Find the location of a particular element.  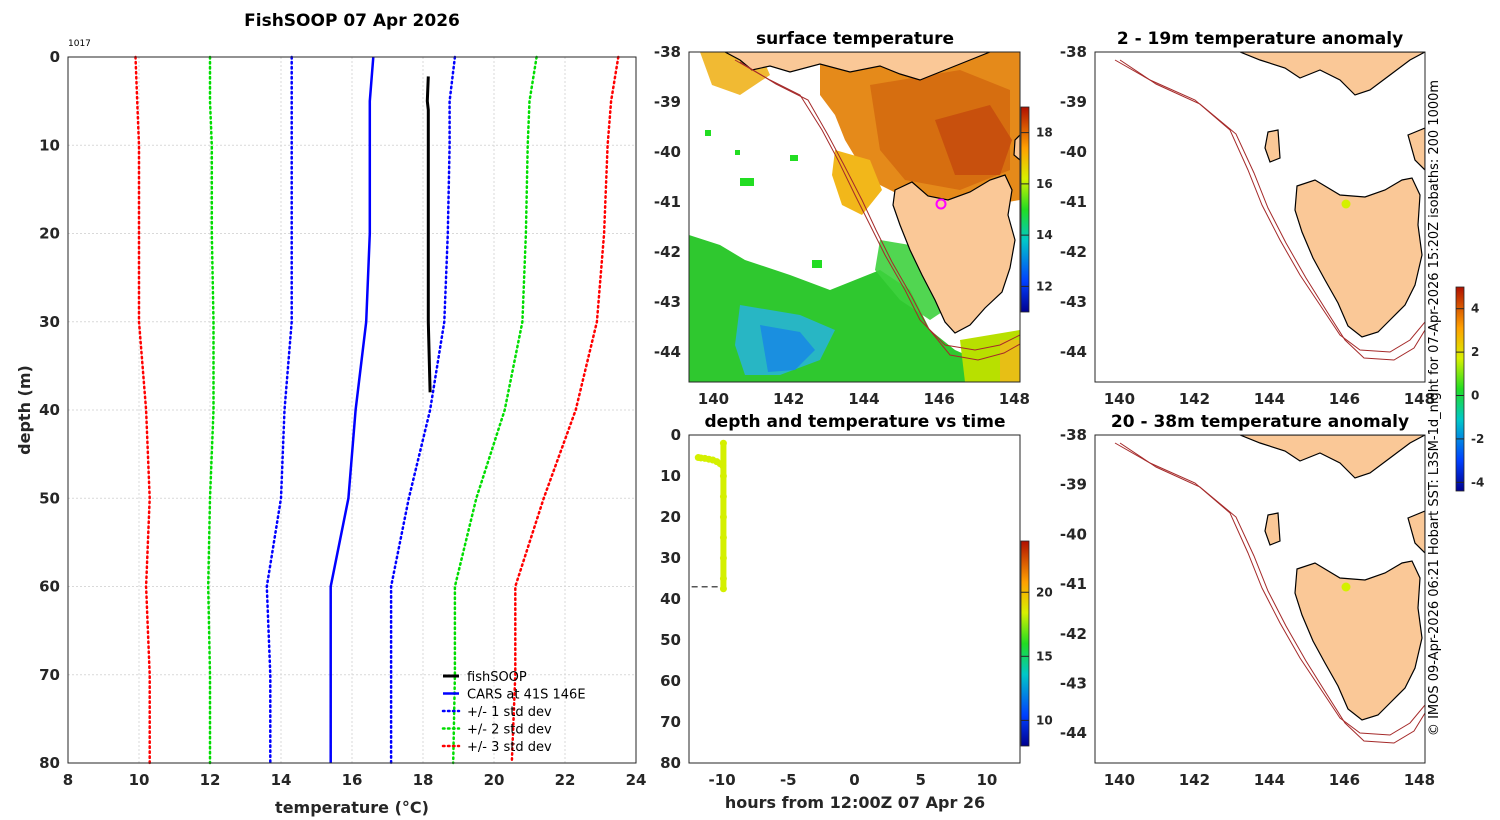

depth-time-points is located at coordinates (709, 516).